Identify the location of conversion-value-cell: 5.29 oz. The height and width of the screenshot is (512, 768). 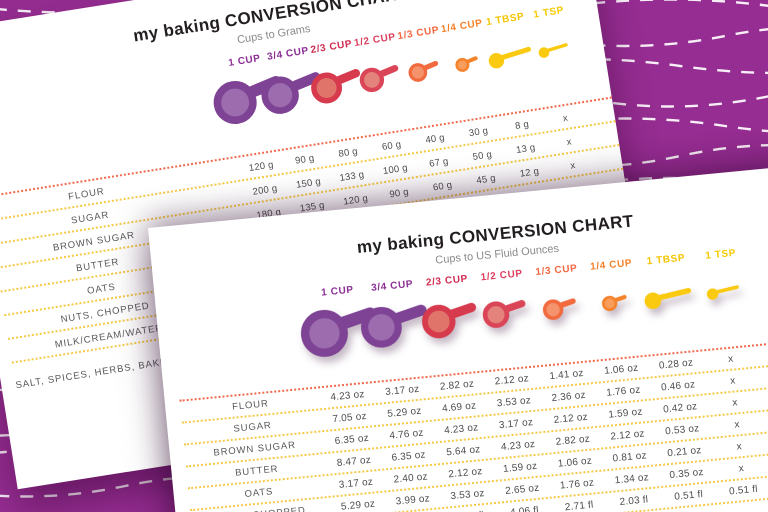
(358, 505).